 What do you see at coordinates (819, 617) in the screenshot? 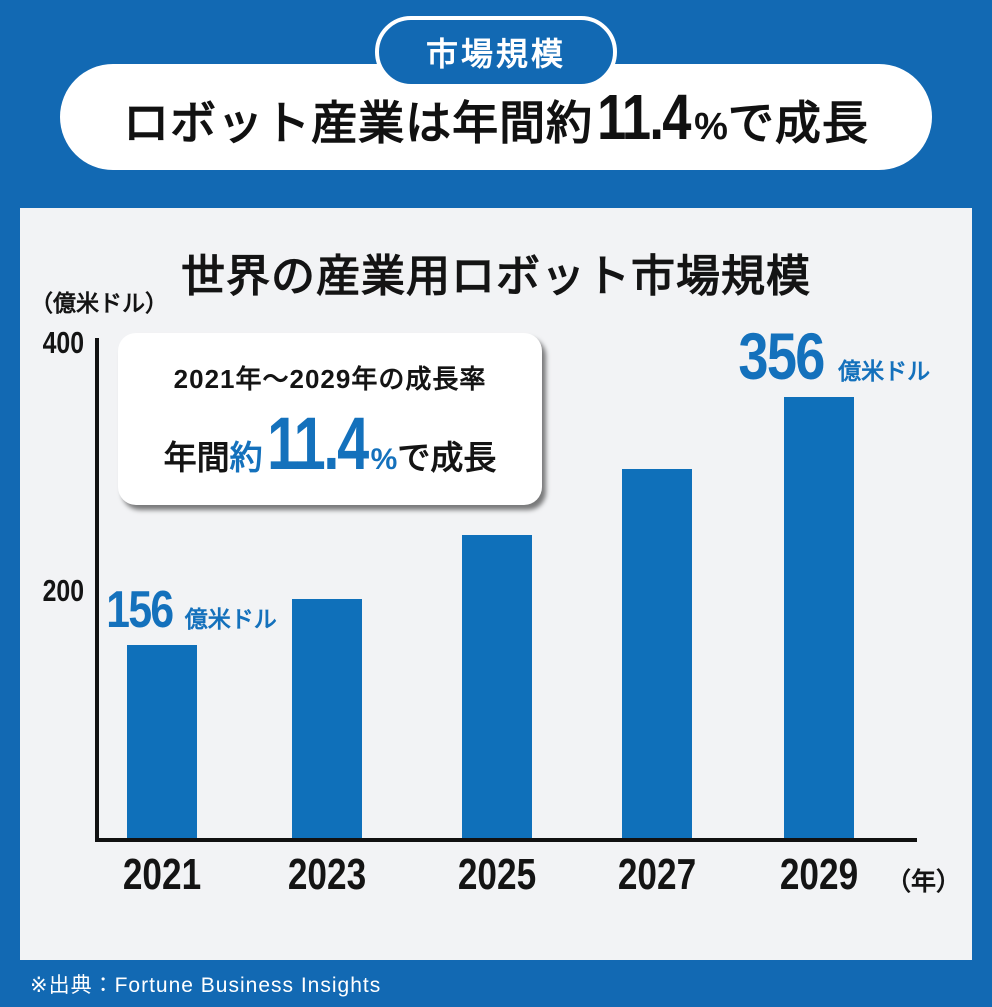
I see `bar-2029` at bounding box center [819, 617].